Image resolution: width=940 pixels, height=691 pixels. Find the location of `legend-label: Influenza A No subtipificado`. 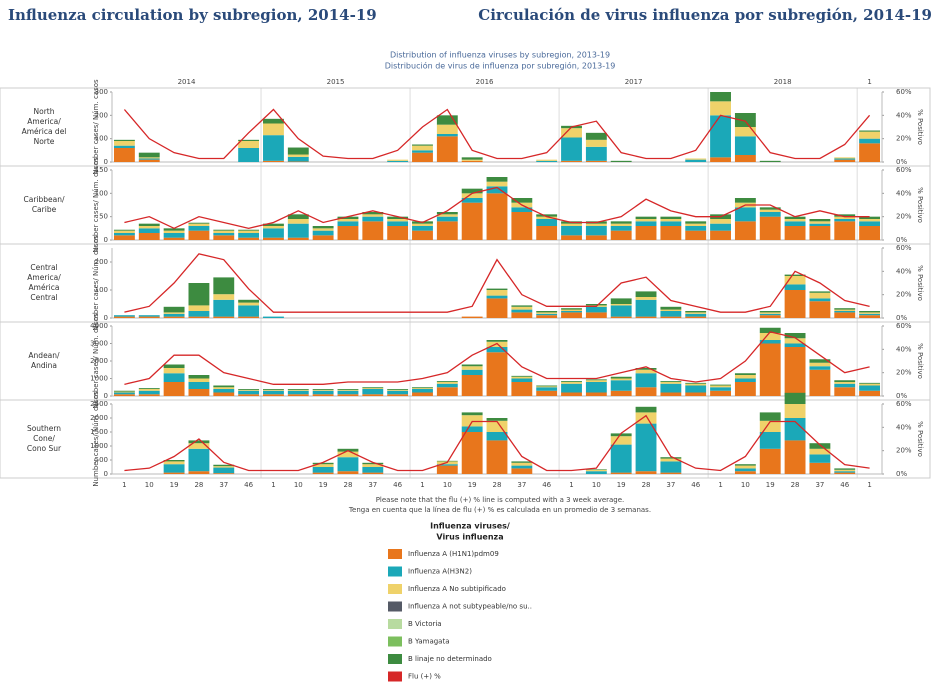

legend-label: Influenza A No subtipificado is located at coordinates (457, 589).